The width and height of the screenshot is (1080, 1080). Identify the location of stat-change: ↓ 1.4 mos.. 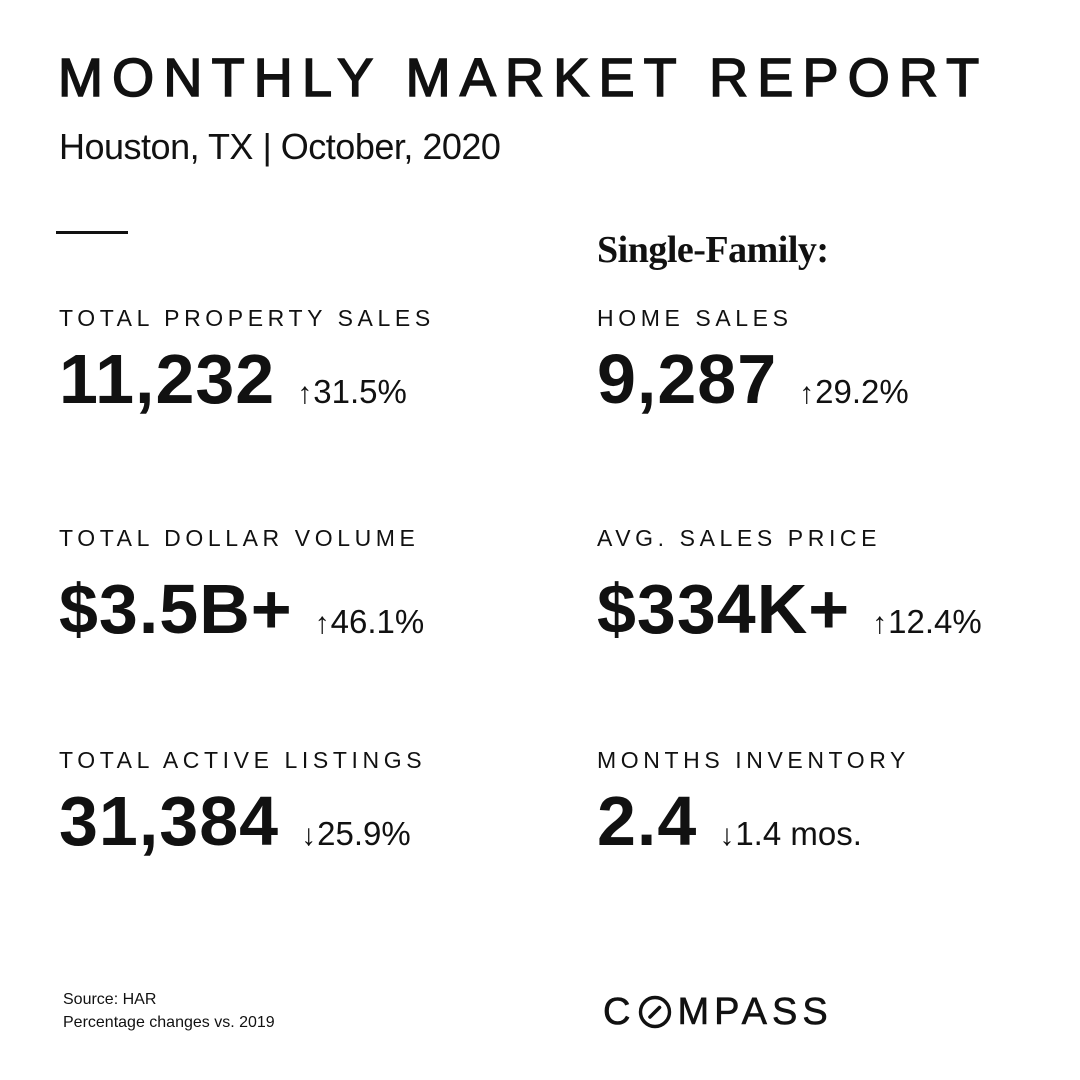
(790, 835).